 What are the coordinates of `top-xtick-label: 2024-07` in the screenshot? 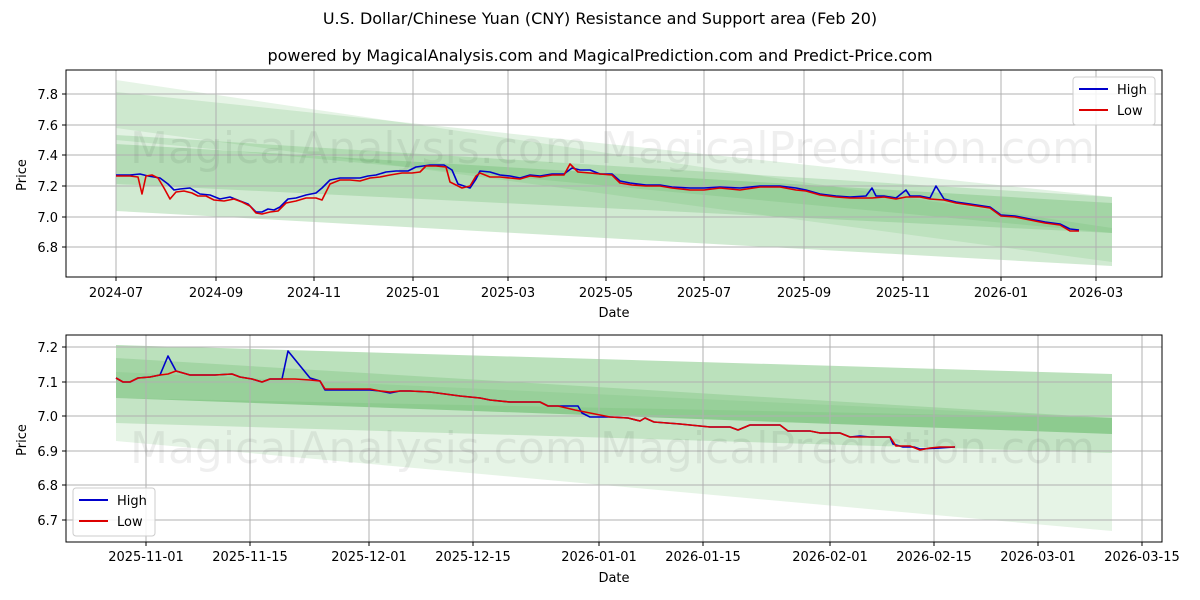 It's located at (116, 293).